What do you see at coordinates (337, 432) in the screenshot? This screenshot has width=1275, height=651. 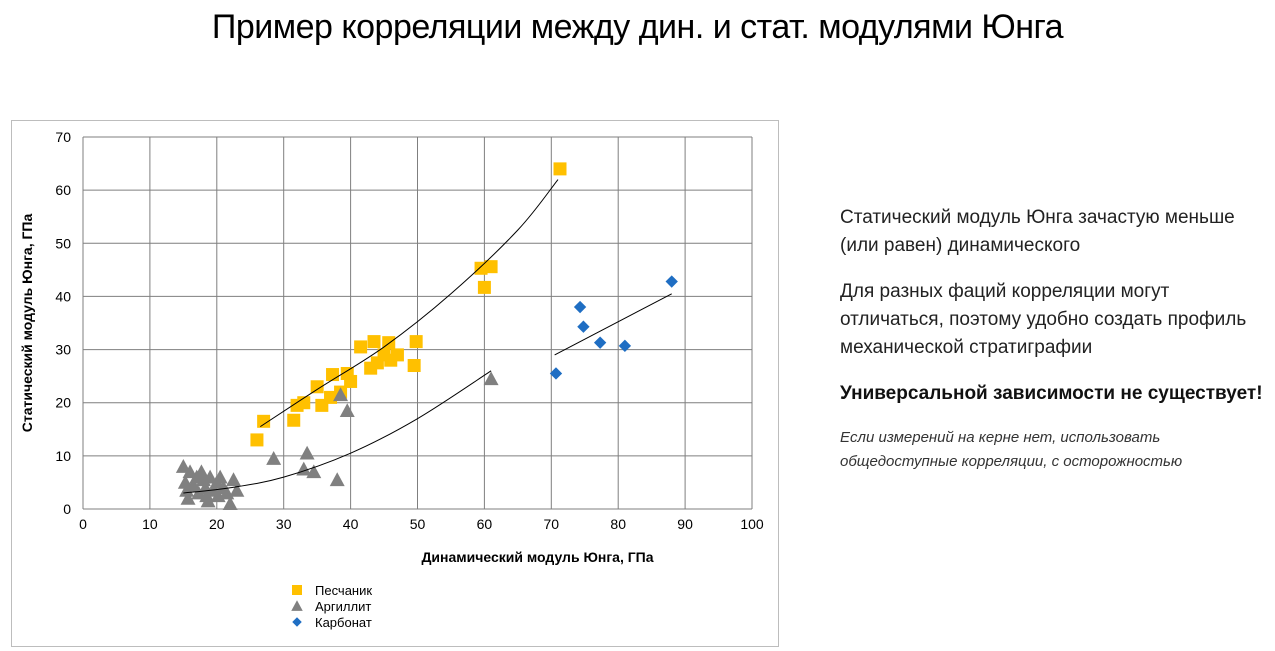 I see `trend-line-triangle` at bounding box center [337, 432].